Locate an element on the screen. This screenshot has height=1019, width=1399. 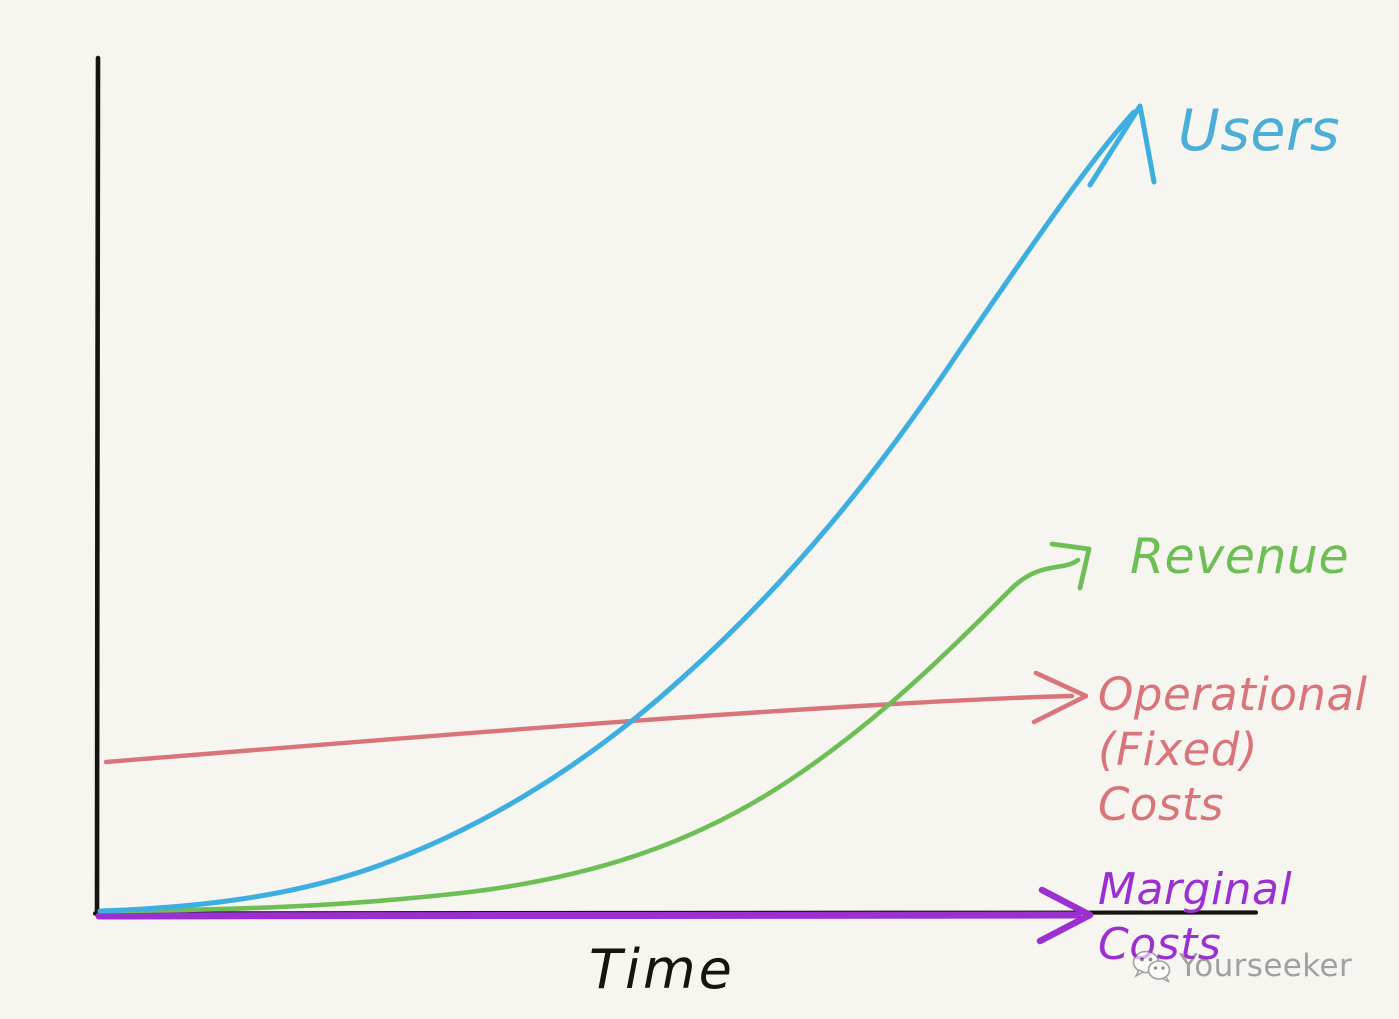
operational-costs-arrowhead is located at coordinates (1060, 697).